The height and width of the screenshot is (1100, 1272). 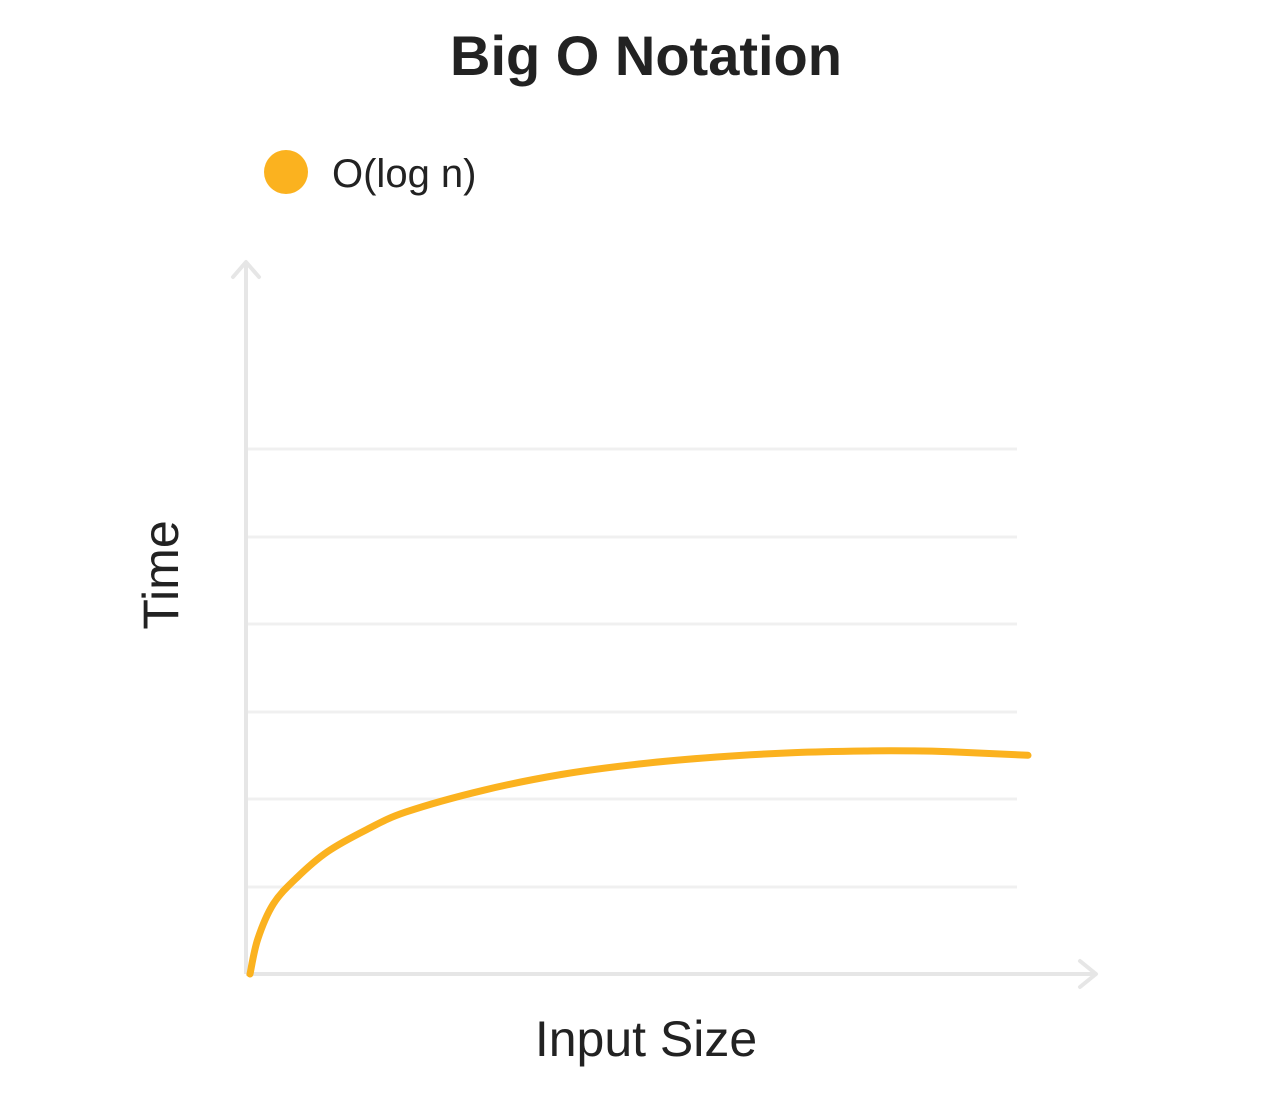 What do you see at coordinates (161, 574) in the screenshot?
I see `y-axis-label: Time` at bounding box center [161, 574].